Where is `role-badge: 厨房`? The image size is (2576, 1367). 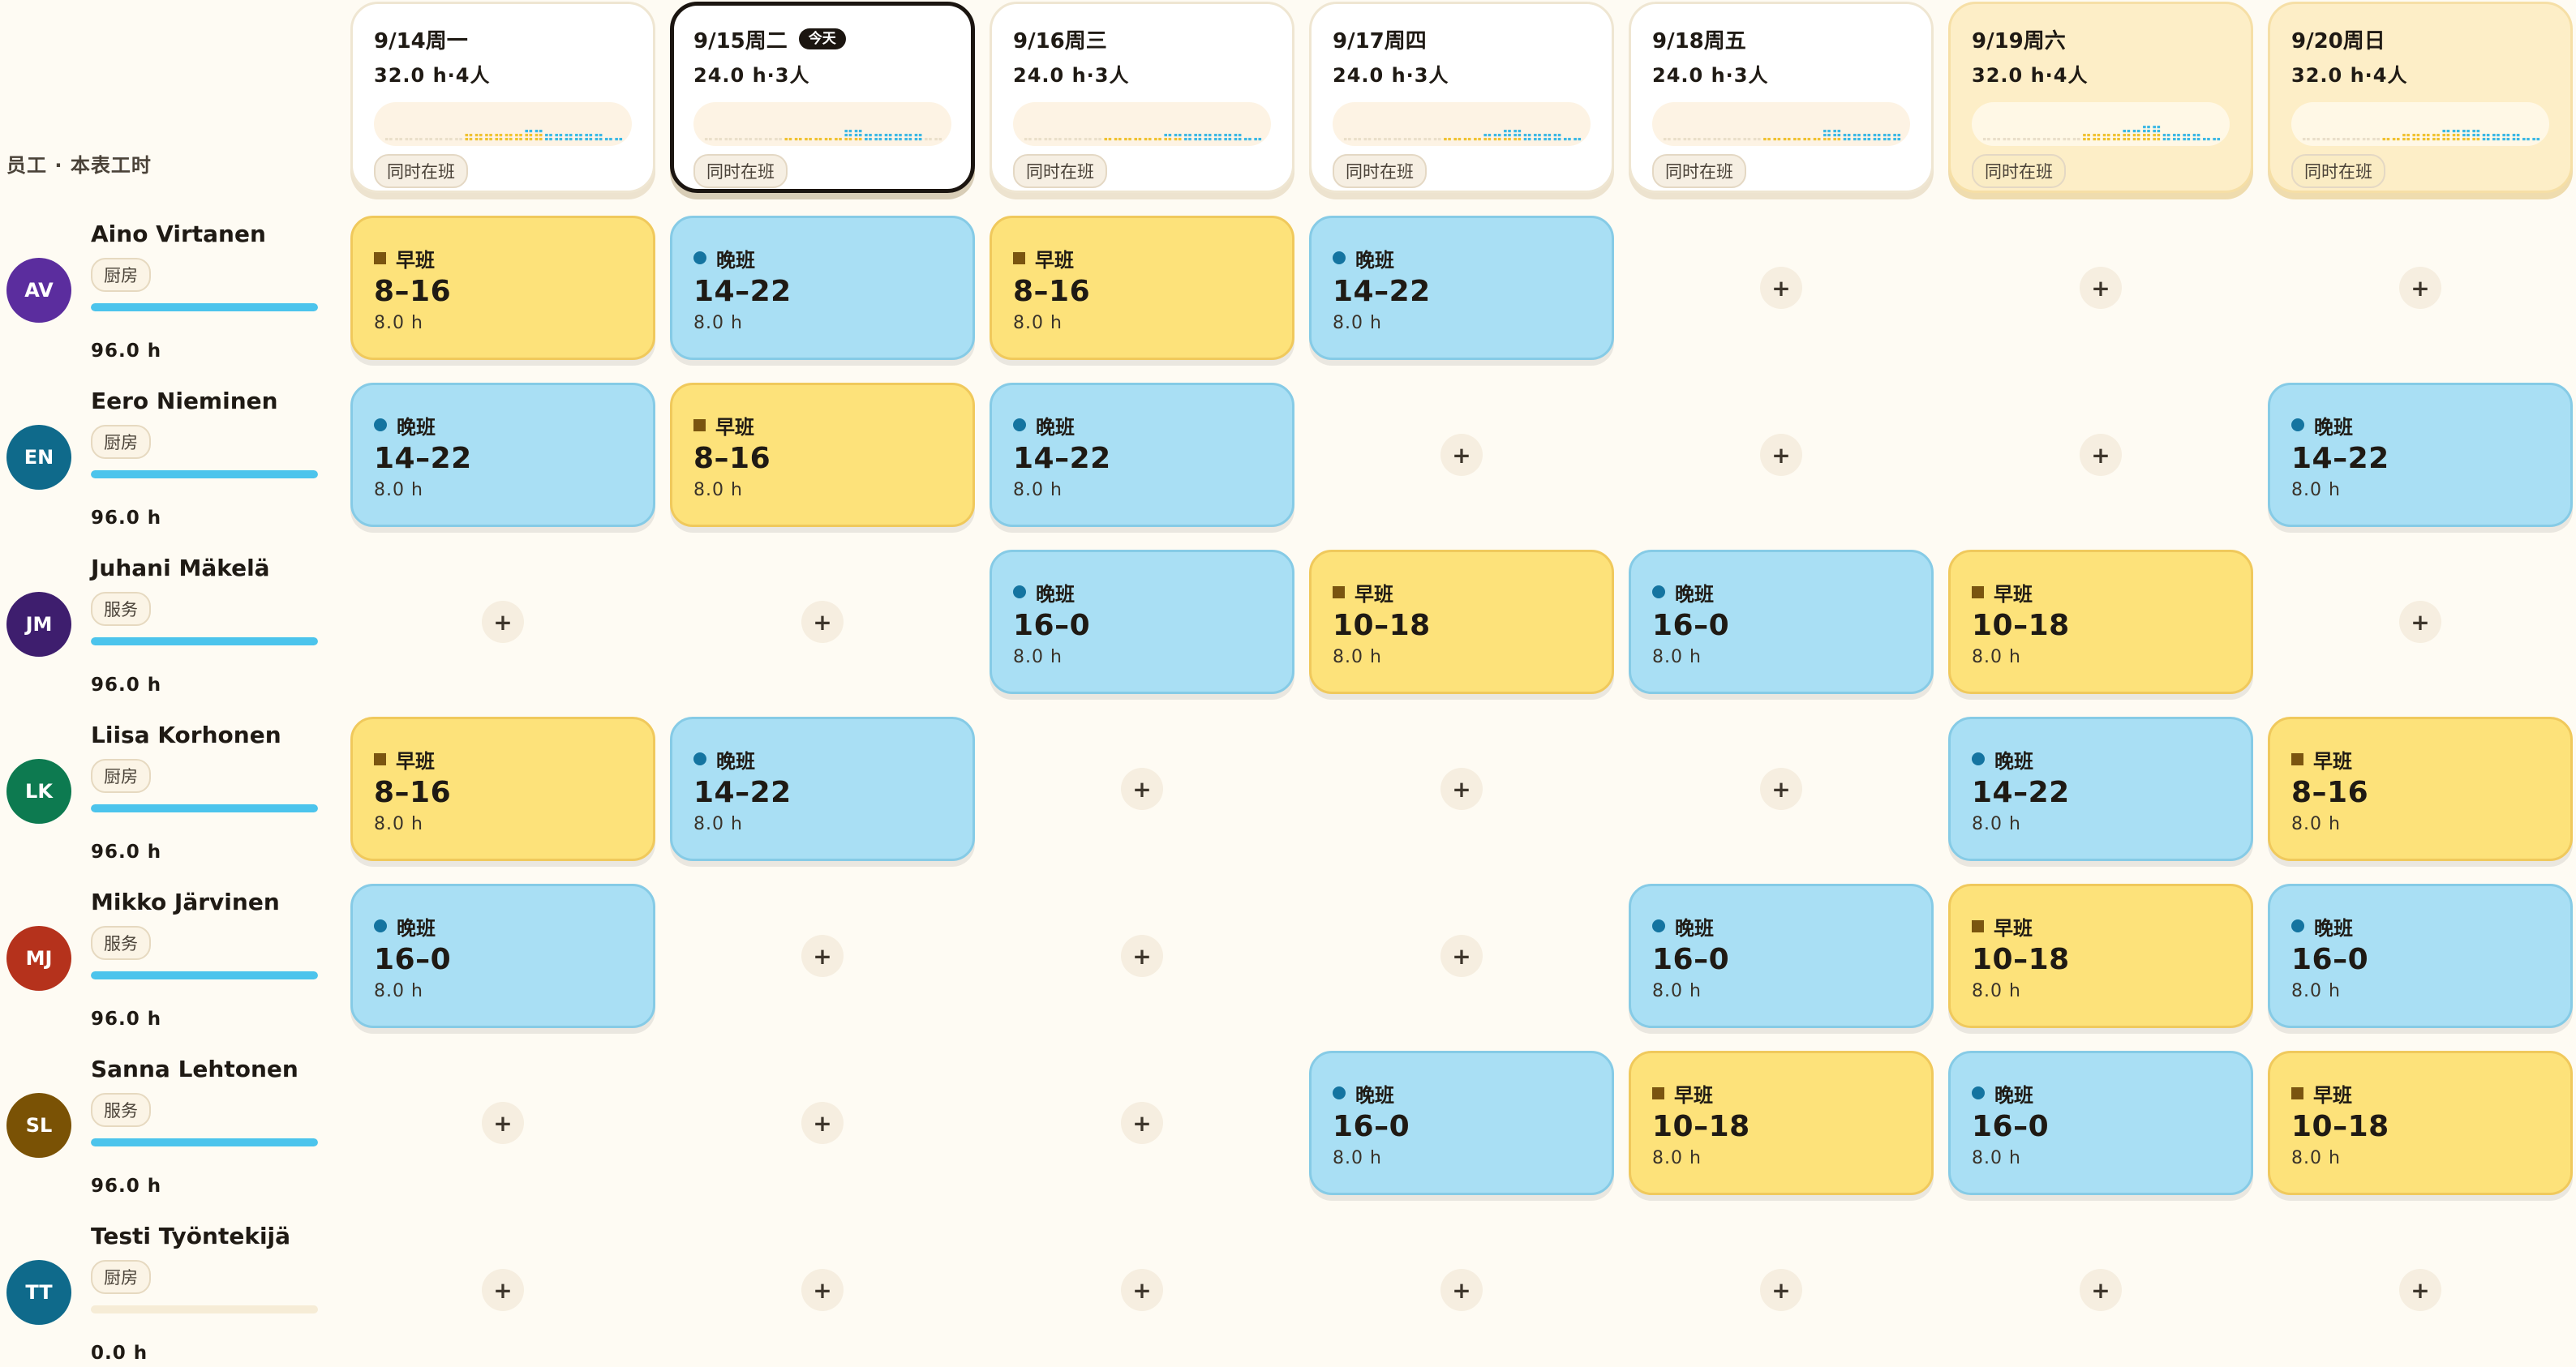 role-badge: 厨房 is located at coordinates (121, 776).